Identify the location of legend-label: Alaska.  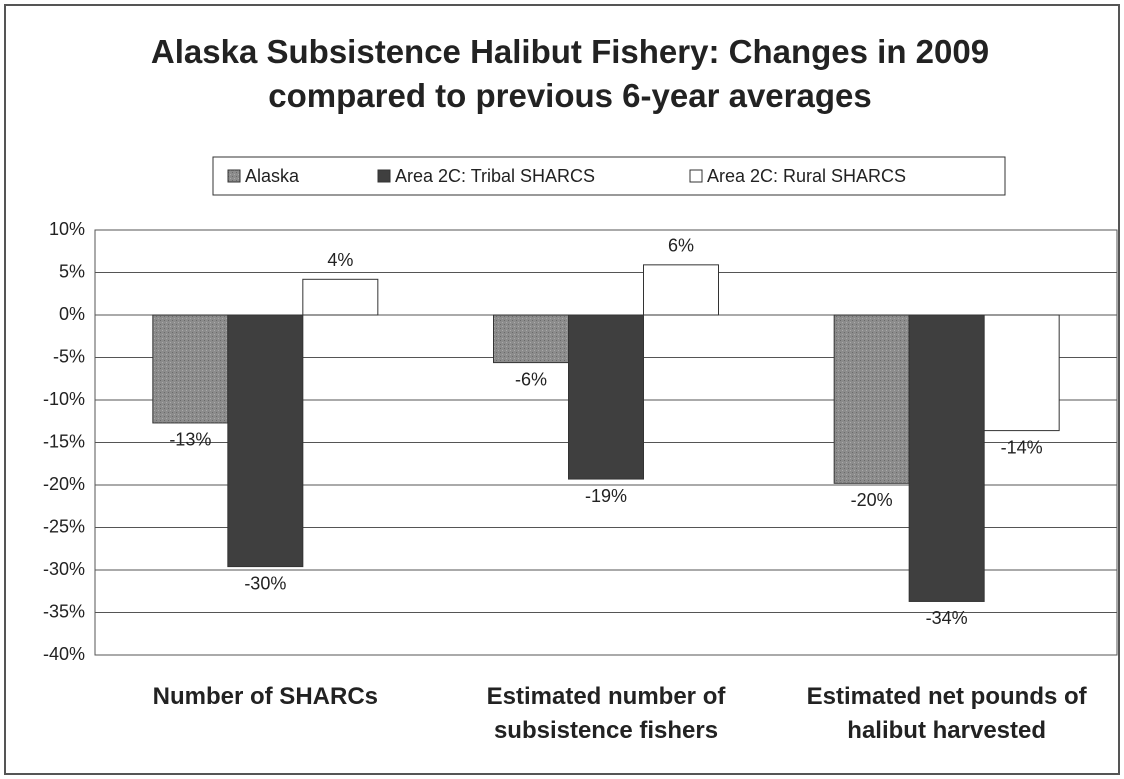
(272, 176).